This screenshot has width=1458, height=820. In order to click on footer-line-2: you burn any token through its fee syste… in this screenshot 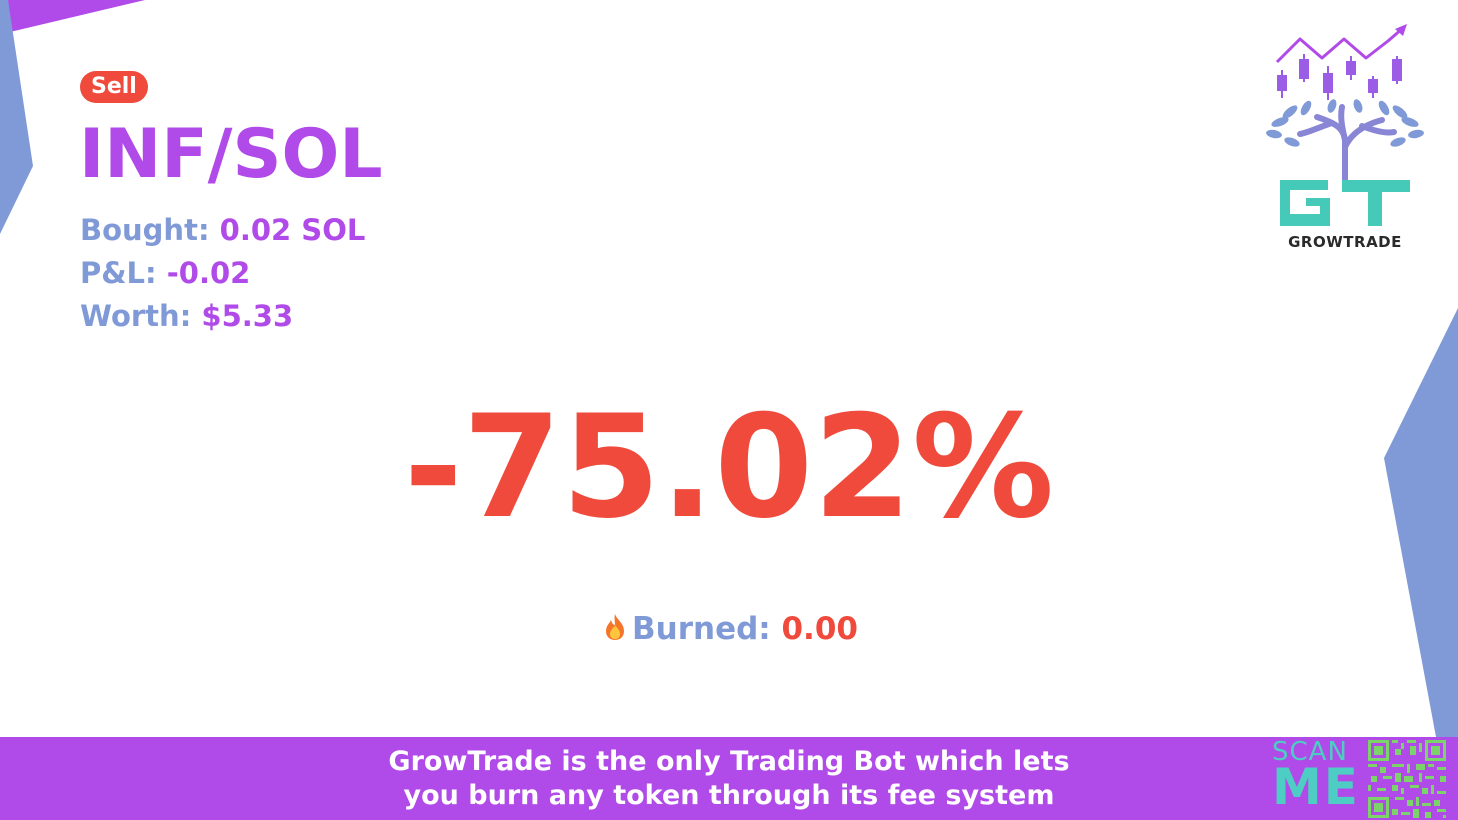, I will do `click(729, 795)`.